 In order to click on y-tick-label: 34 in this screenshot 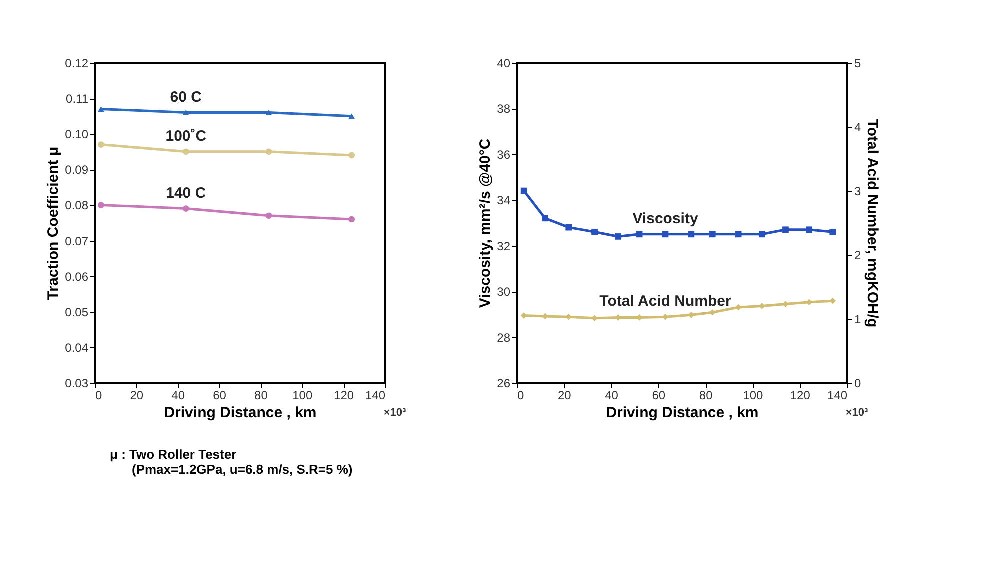, I will do `click(504, 201)`.